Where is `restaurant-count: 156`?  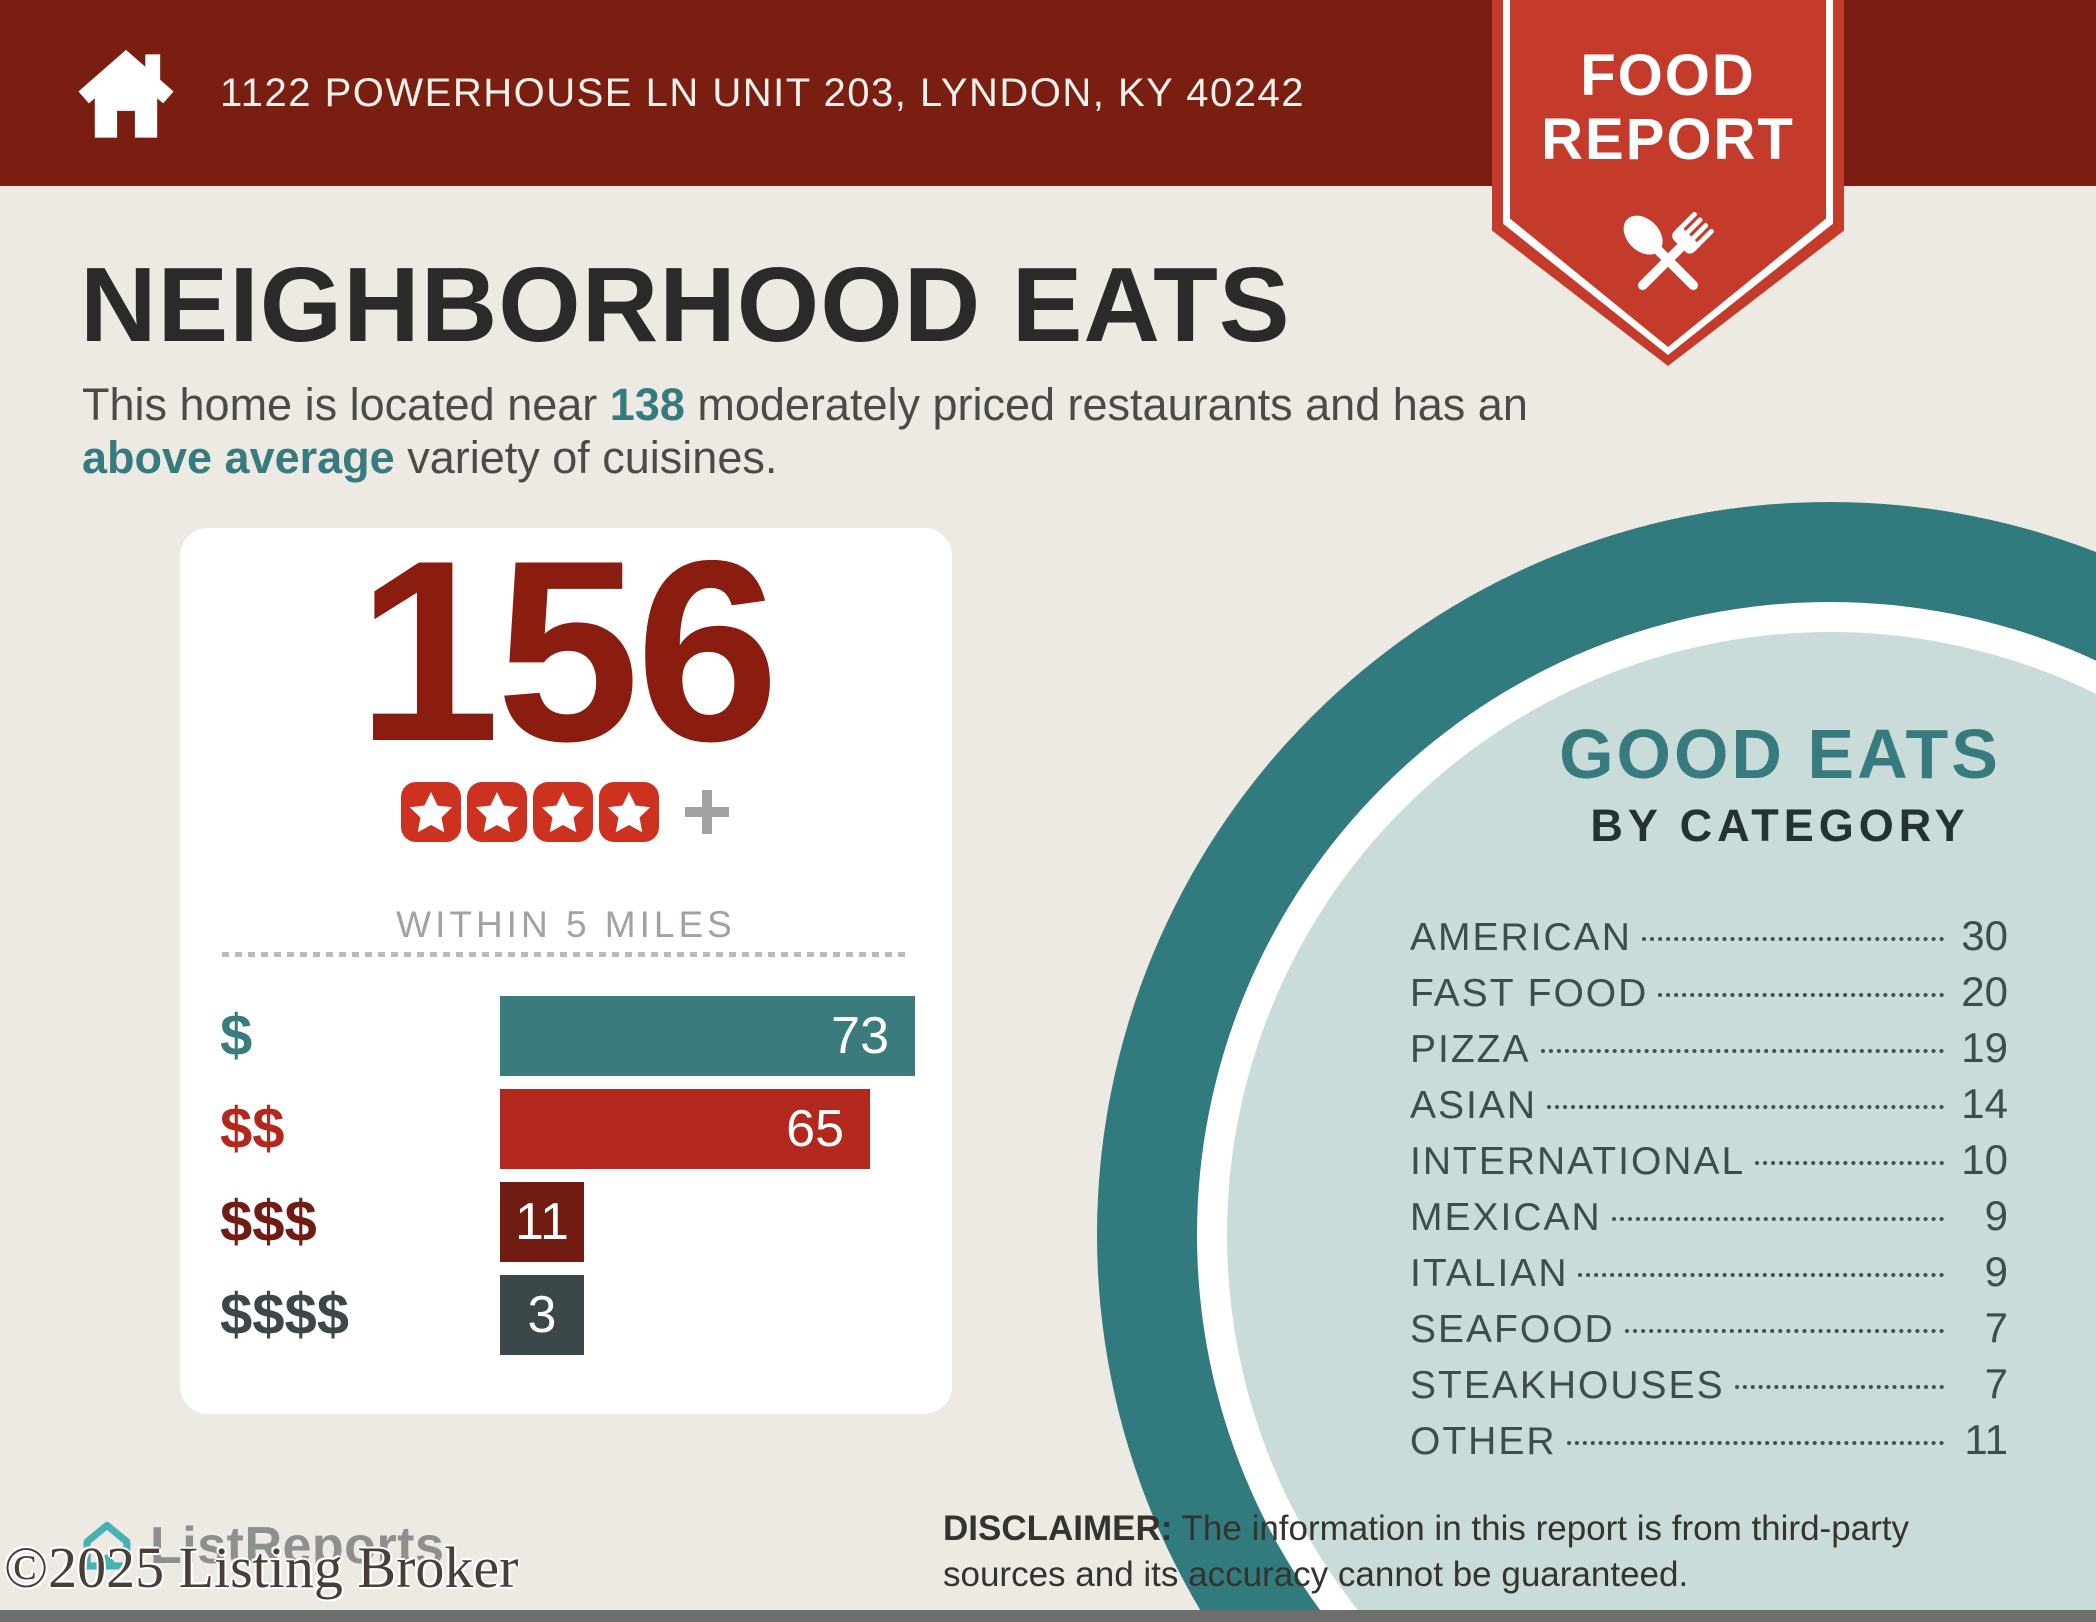
restaurant-count: 156 is located at coordinates (567, 650).